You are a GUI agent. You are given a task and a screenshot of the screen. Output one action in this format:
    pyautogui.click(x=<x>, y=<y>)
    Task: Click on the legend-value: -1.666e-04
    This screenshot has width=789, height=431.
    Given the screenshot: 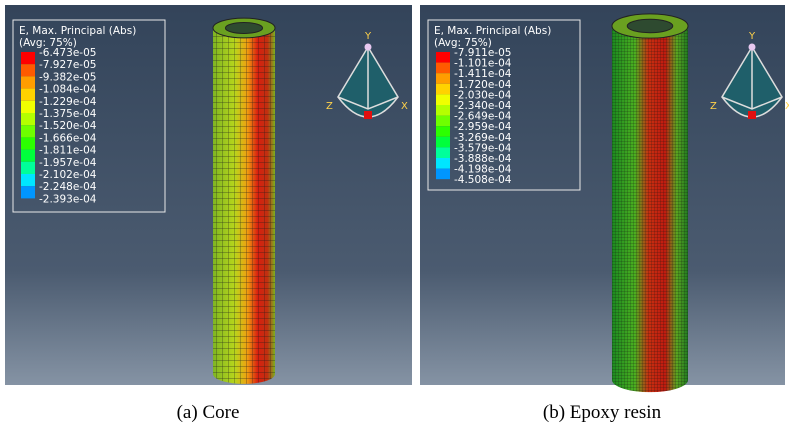 What is the action you would take?
    pyautogui.click(x=68, y=138)
    